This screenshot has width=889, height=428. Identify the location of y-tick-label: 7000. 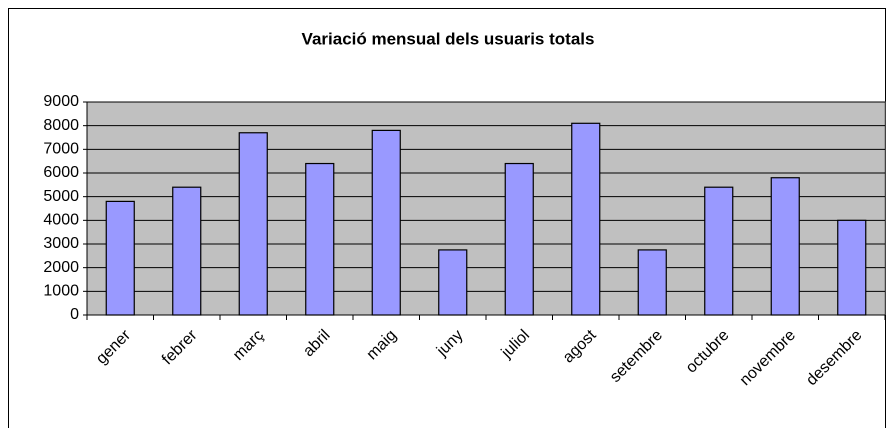
(61, 149).